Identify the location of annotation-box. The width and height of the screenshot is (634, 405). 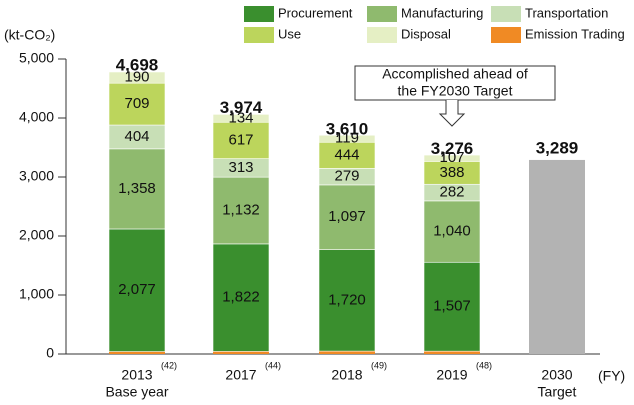
(455, 83).